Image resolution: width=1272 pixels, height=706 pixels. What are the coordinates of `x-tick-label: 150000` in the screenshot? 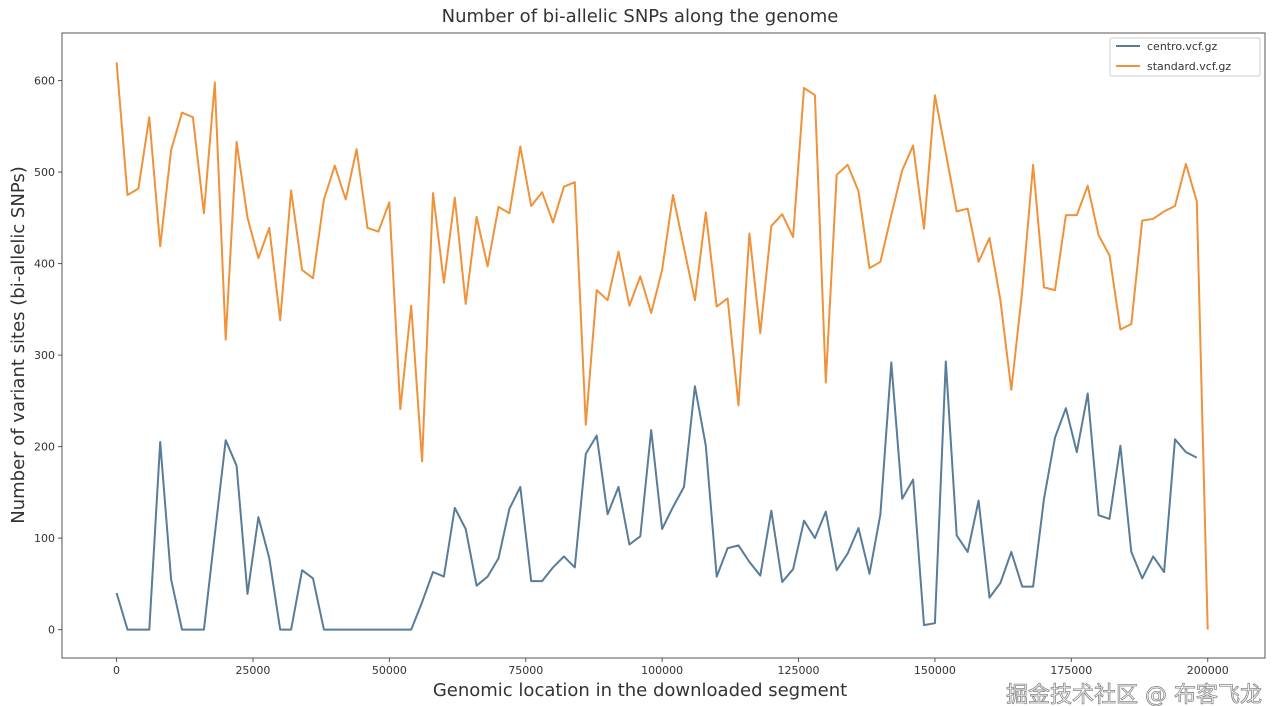 It's located at (935, 670).